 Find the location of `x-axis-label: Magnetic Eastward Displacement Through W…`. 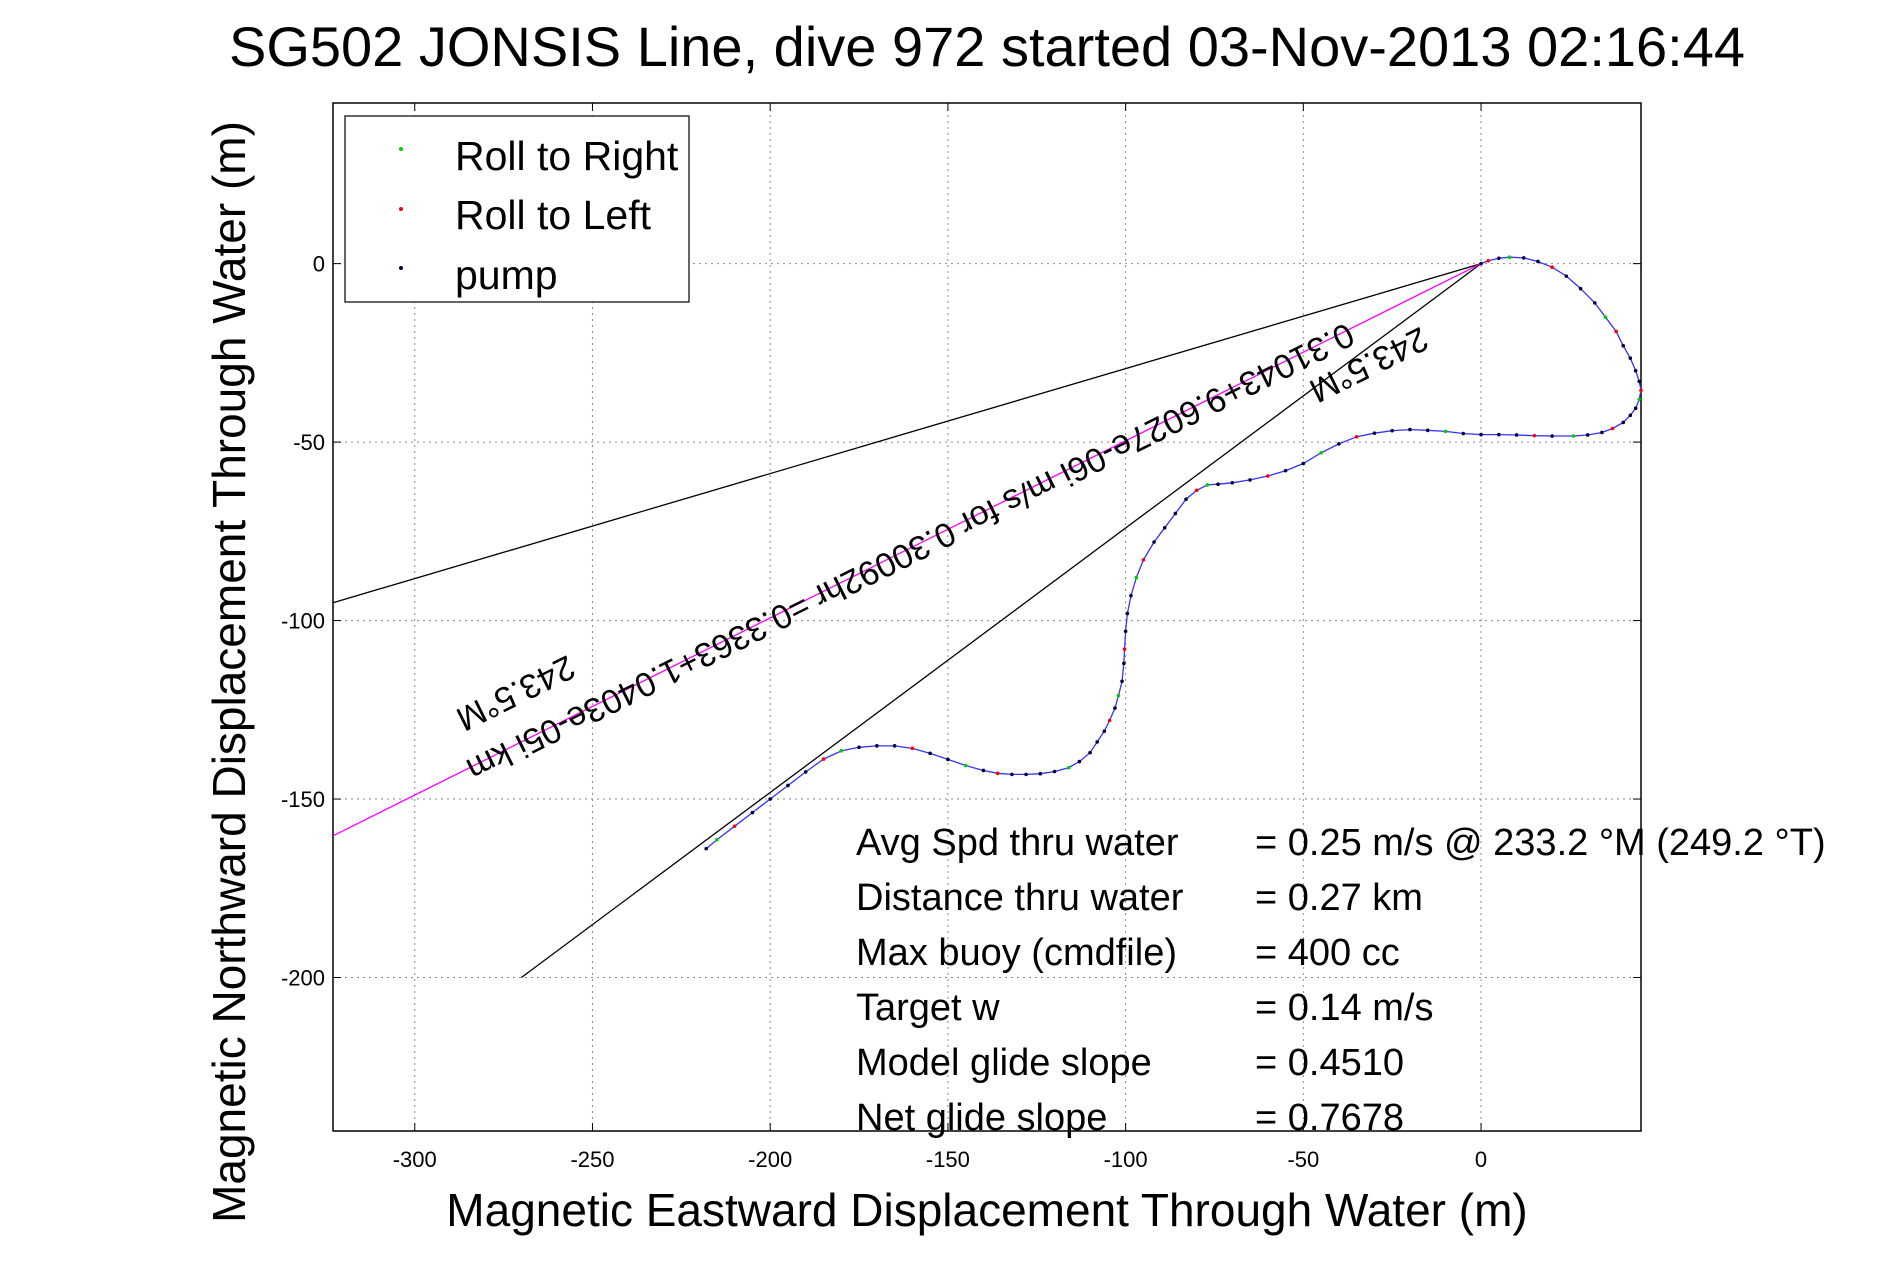

x-axis-label: Magnetic Eastward Displacement Through W… is located at coordinates (986, 1210).